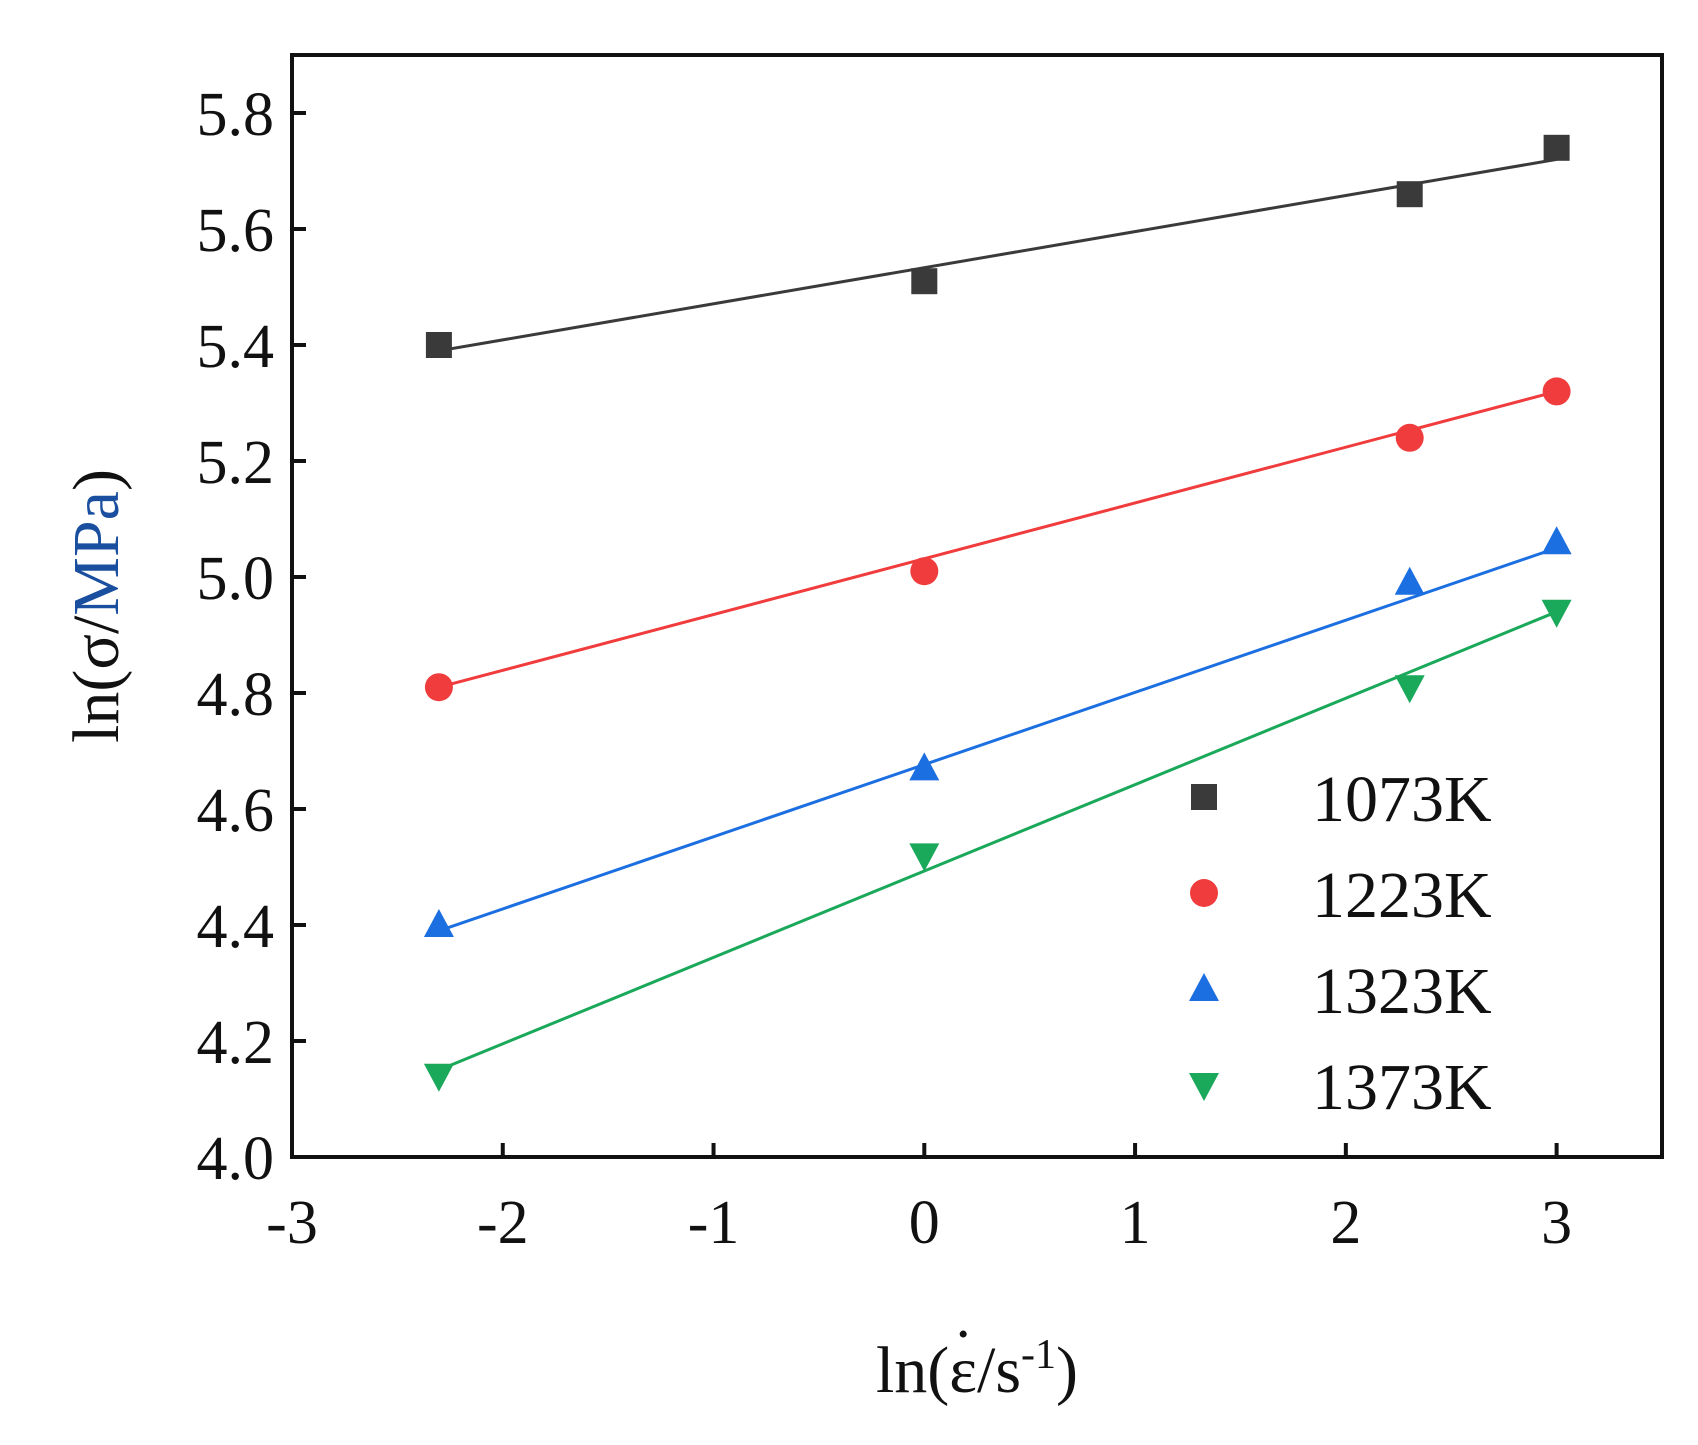 This screenshot has height=1445, width=1698. I want to click on y-tick-label: 5.2, so click(236, 463).